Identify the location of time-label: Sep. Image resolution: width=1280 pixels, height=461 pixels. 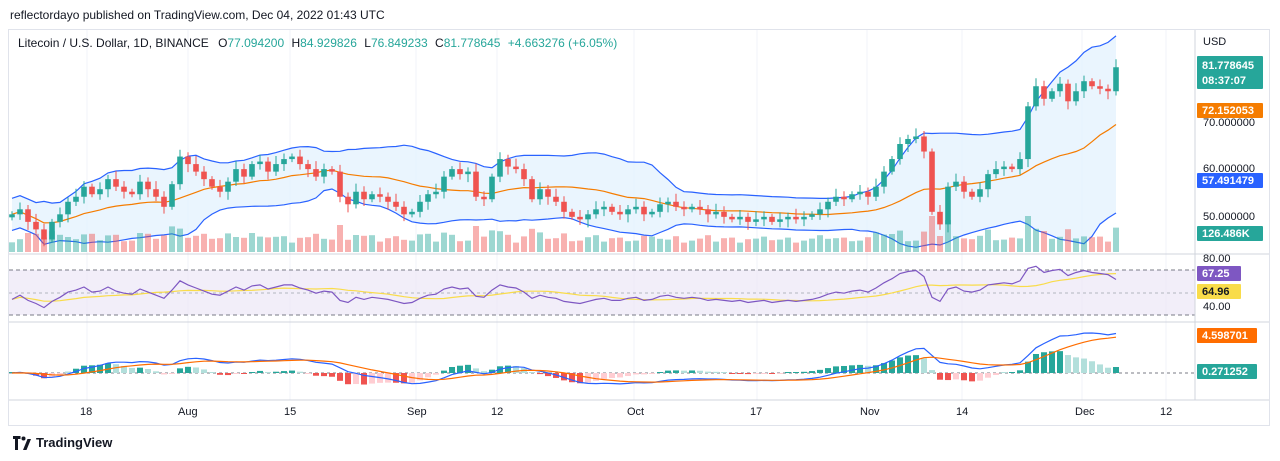
(417, 412).